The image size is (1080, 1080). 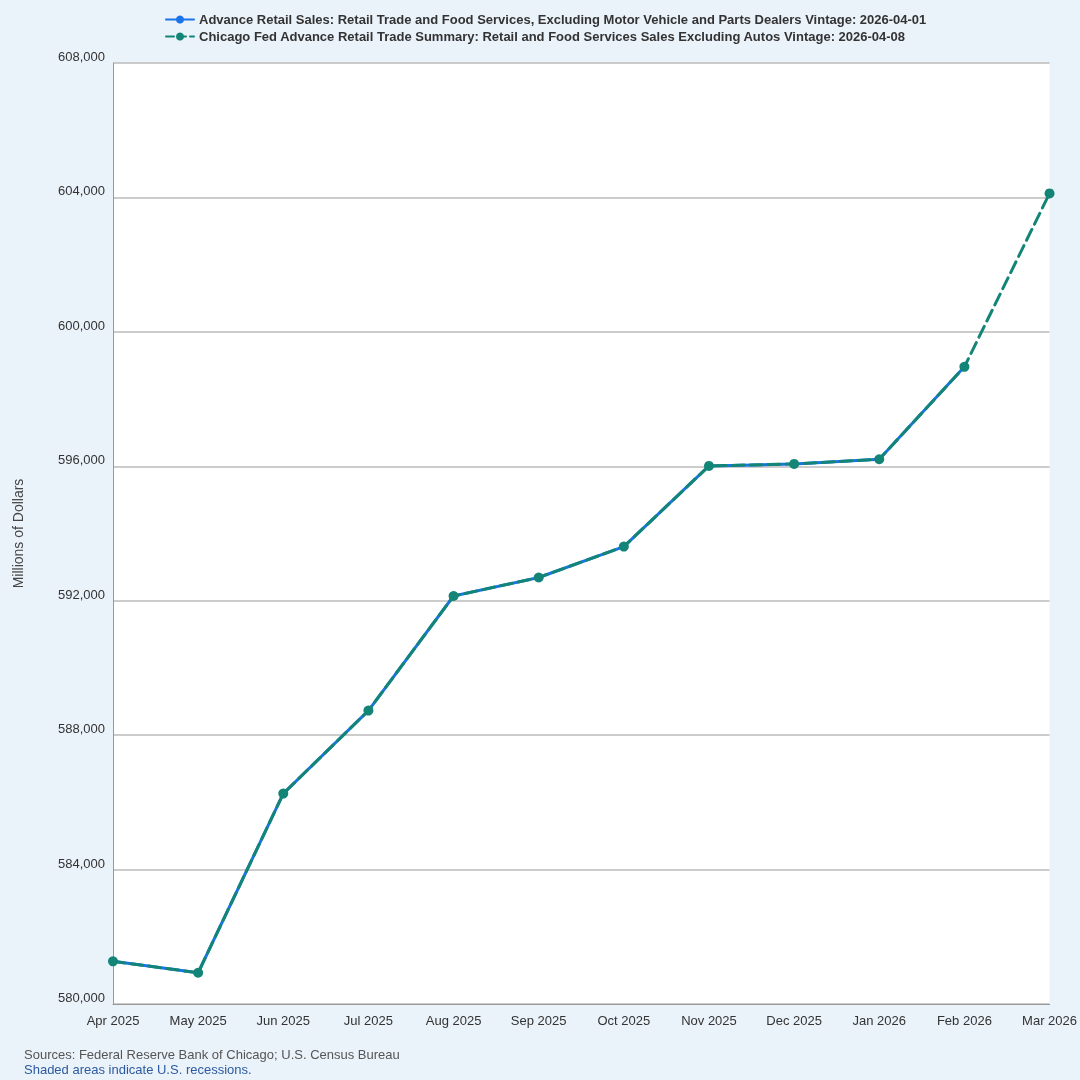 What do you see at coordinates (81, 997) in the screenshot?
I see `y-tick-label: 580,000` at bounding box center [81, 997].